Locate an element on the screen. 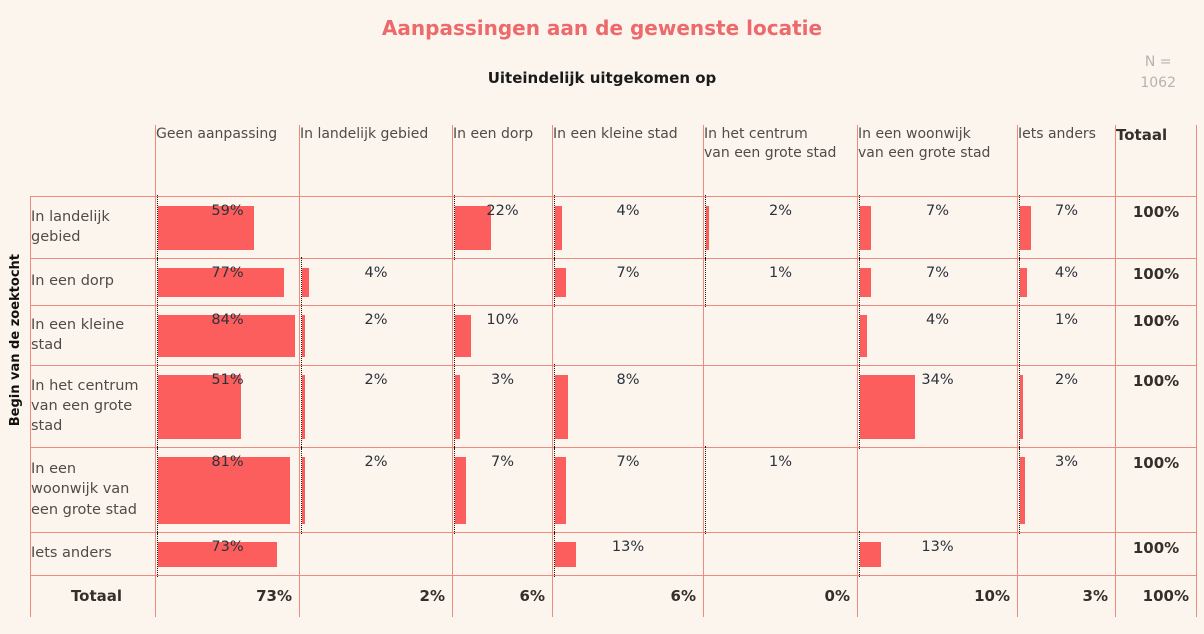  col-header-totaal: Totaal is located at coordinates (1156, 161).